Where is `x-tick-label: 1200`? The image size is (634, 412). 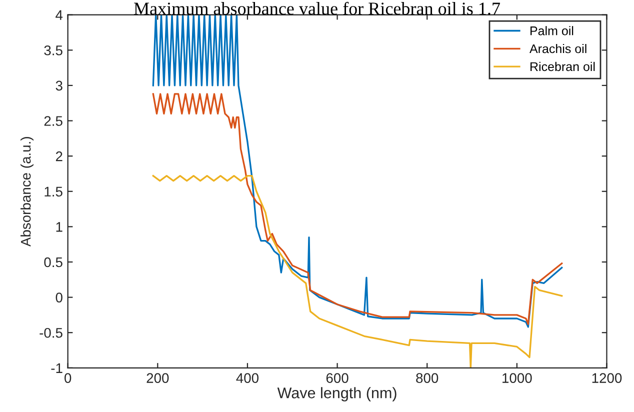 x-tick-label: 1200 is located at coordinates (607, 378).